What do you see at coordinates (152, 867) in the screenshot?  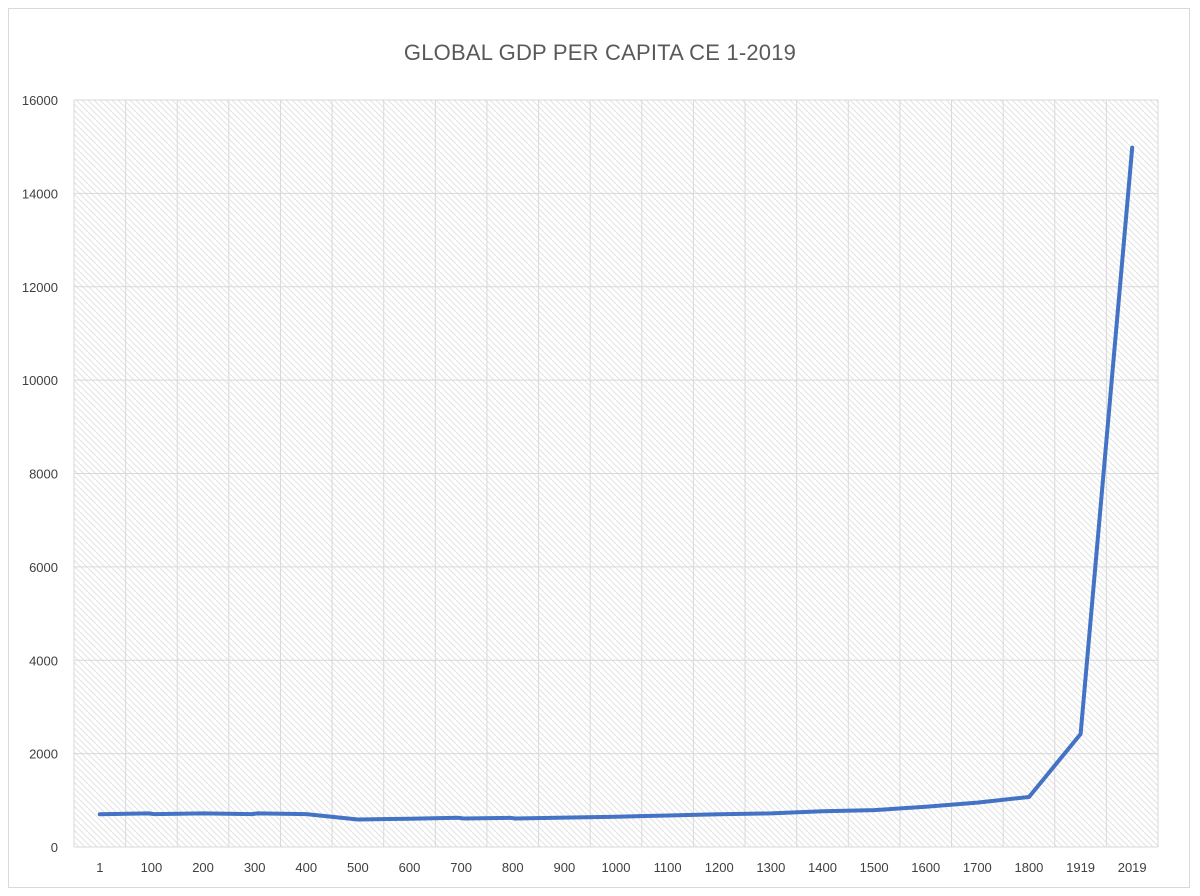 I see `x-tick-label: 100` at bounding box center [152, 867].